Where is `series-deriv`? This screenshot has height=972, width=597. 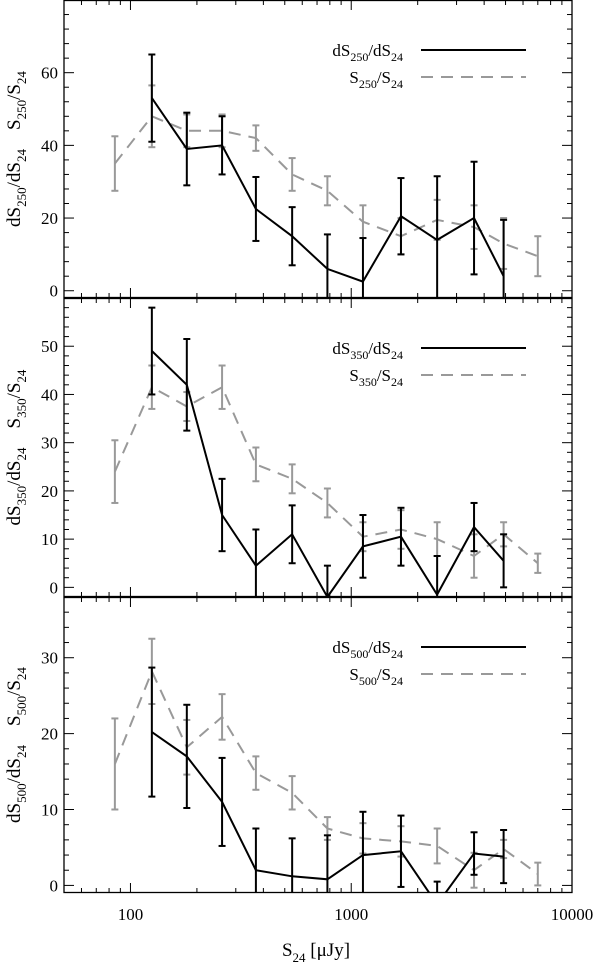
series-deriv is located at coordinates (328, 779).